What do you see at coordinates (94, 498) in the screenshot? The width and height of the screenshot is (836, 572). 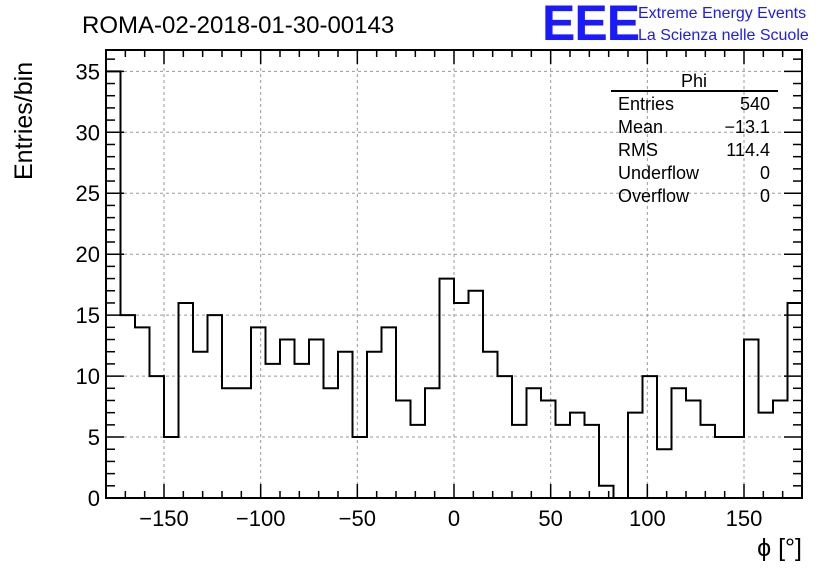 I see `y-tick-label: 0` at bounding box center [94, 498].